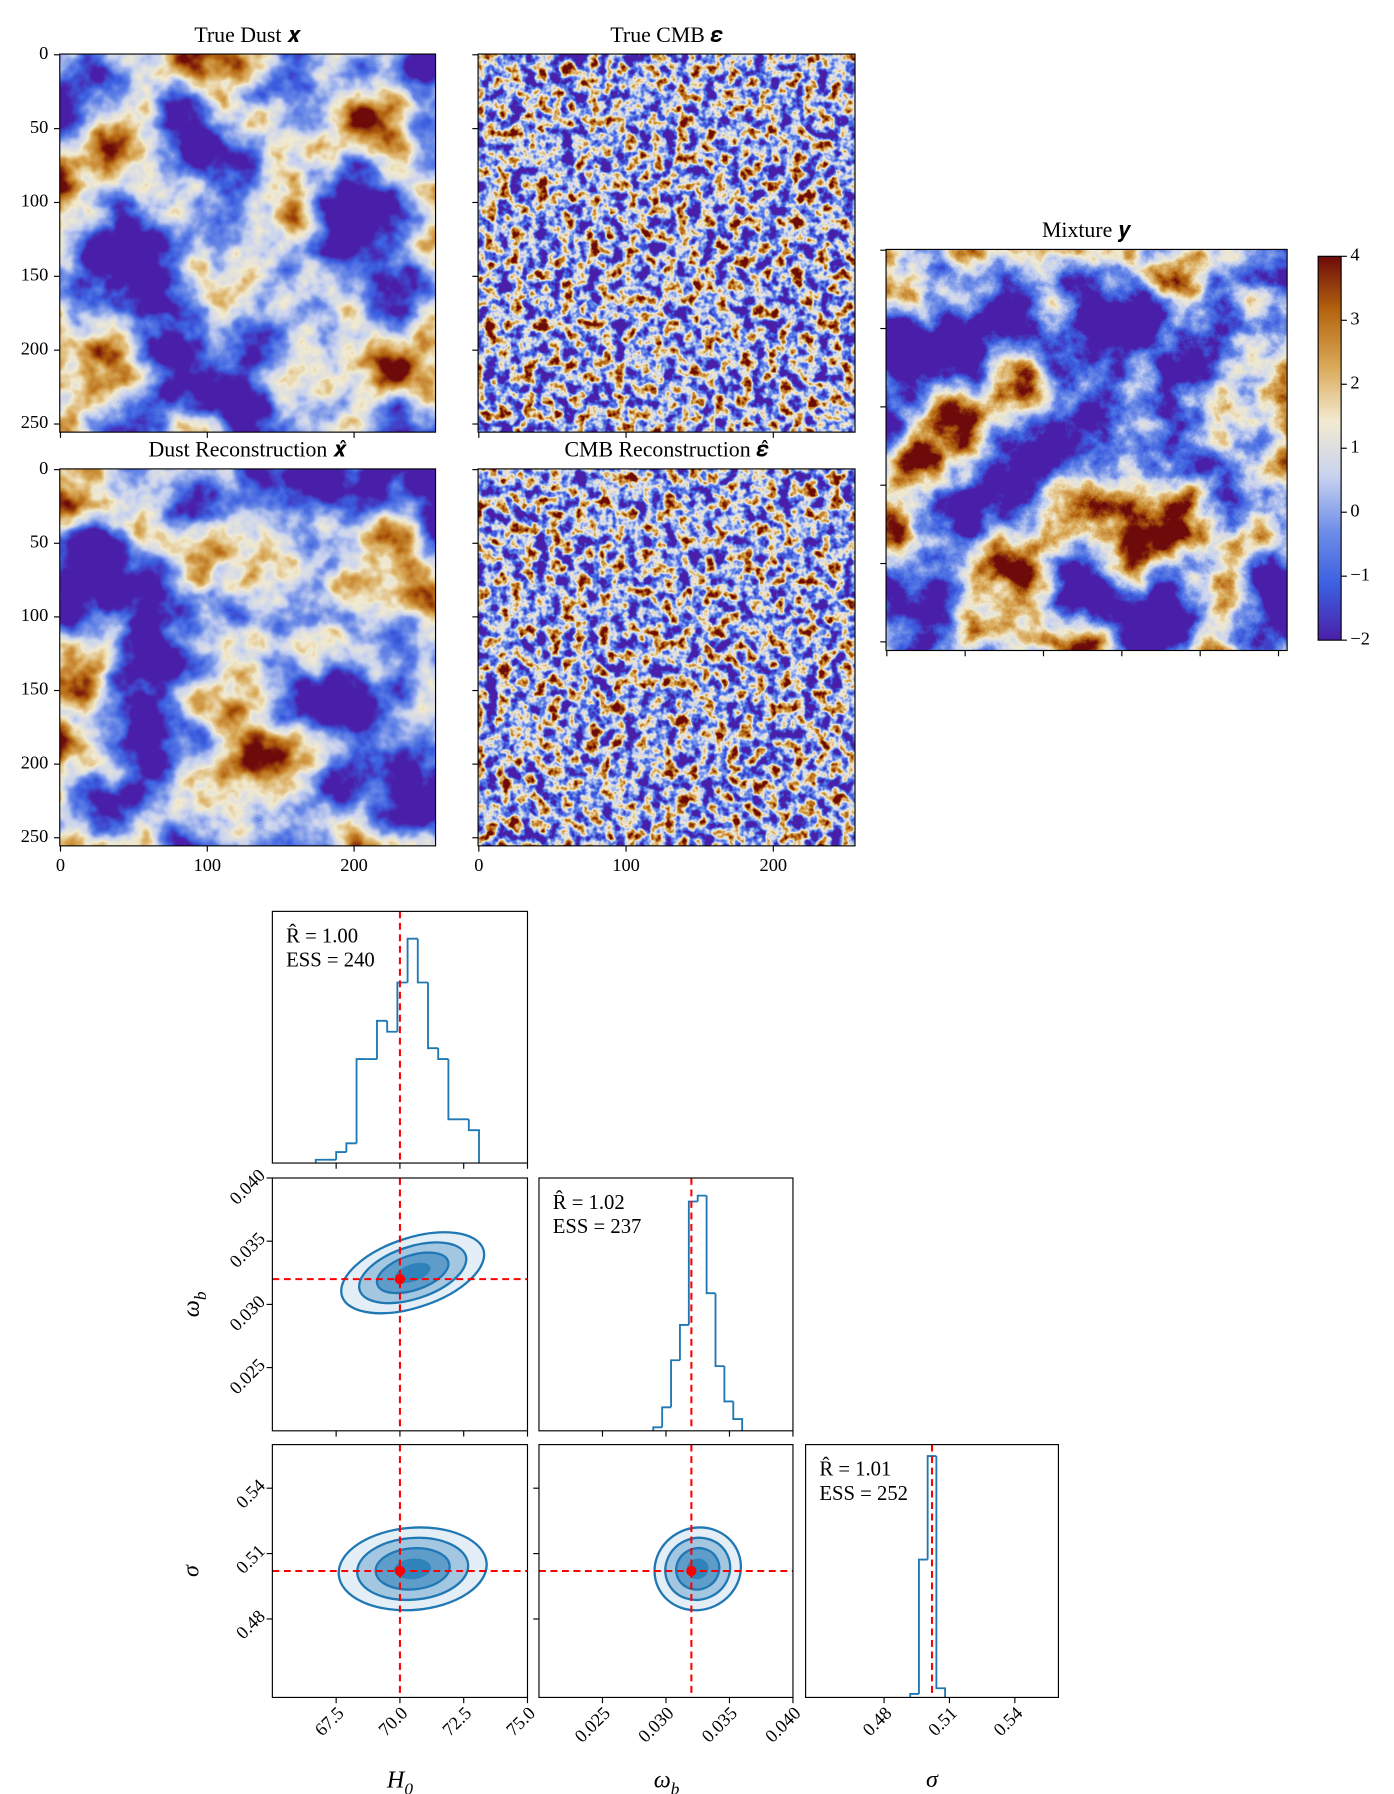 Image resolution: width=1394 pixels, height=1794 pixels. I want to click on annotation: ESS = 252, so click(863, 1494).